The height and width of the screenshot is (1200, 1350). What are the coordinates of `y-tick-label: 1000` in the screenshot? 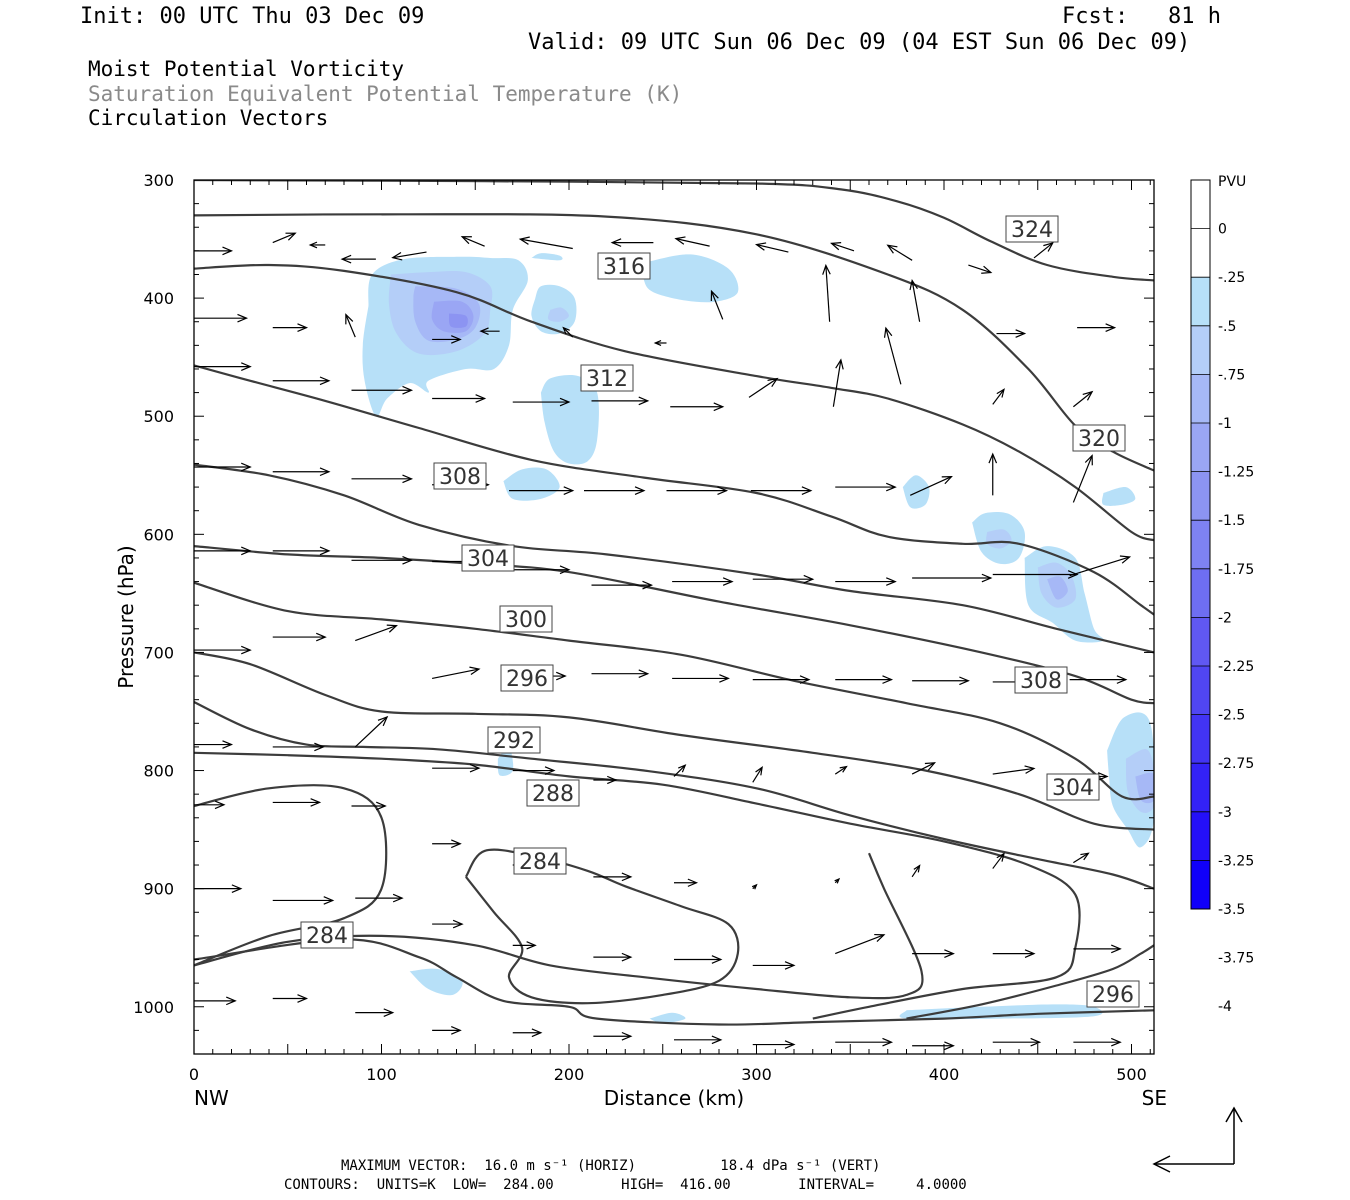 It's located at (153, 1007).